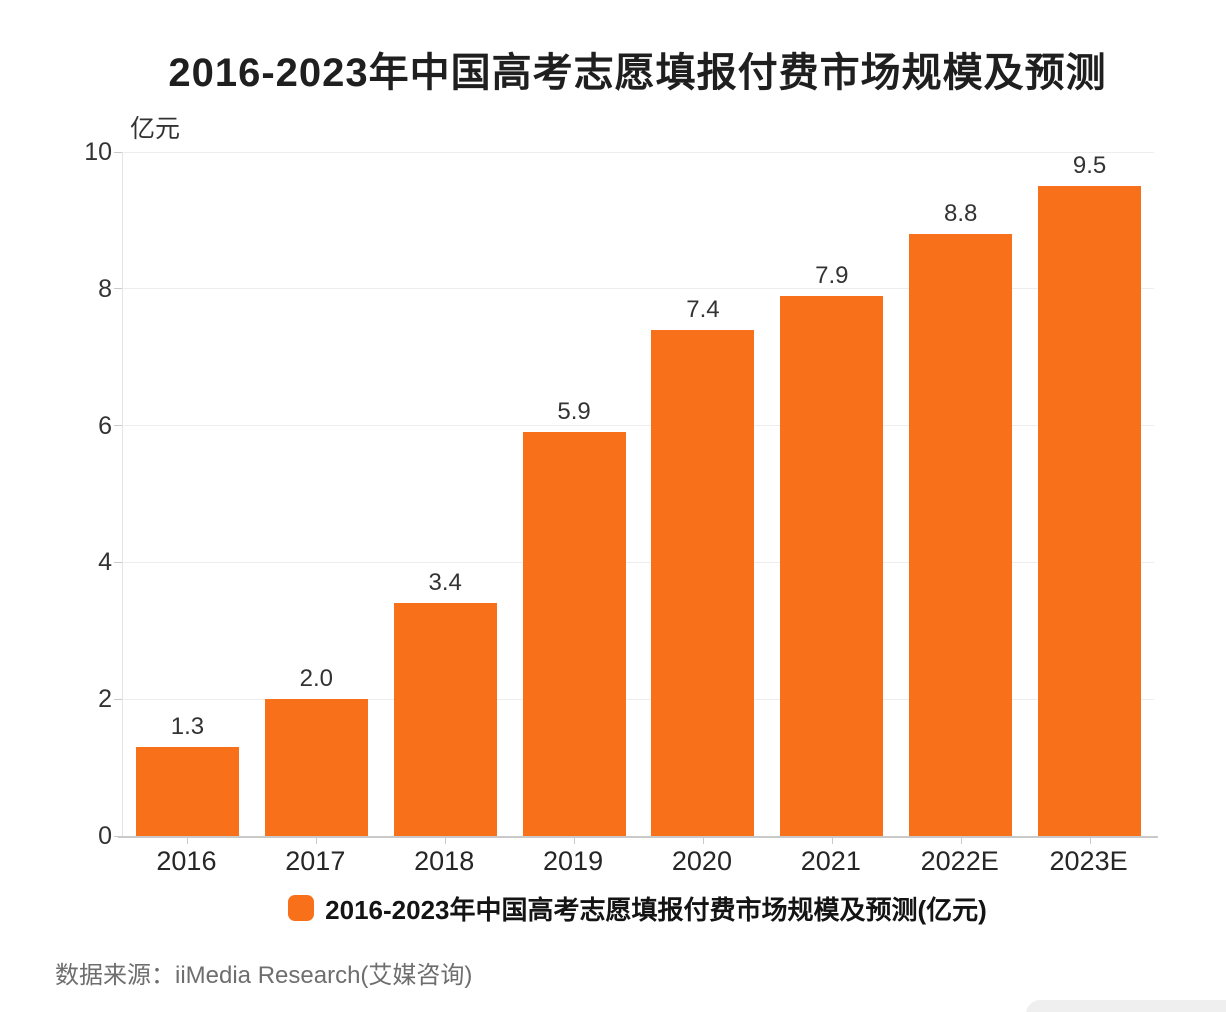  I want to click on bar-value-label: 2.0, so click(316, 678).